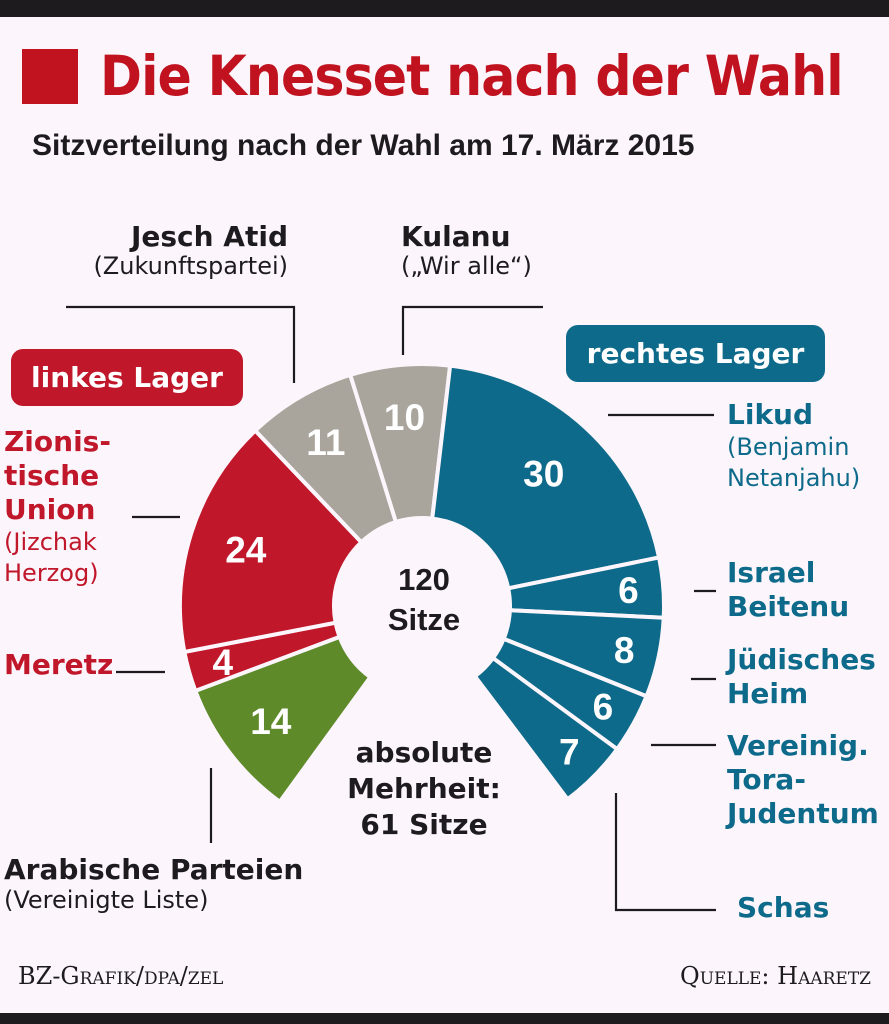 This screenshot has width=889, height=1024. What do you see at coordinates (271, 541) in the screenshot?
I see `segment-zionistische-union` at bounding box center [271, 541].